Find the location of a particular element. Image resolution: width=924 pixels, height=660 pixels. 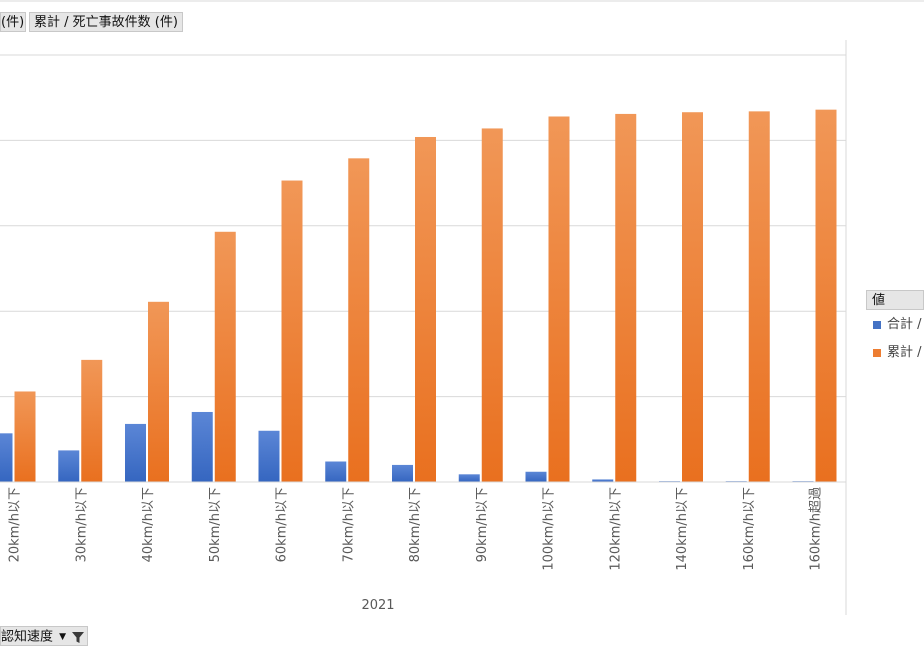

x-tick-label: 160km/h以下 is located at coordinates (749, 529).